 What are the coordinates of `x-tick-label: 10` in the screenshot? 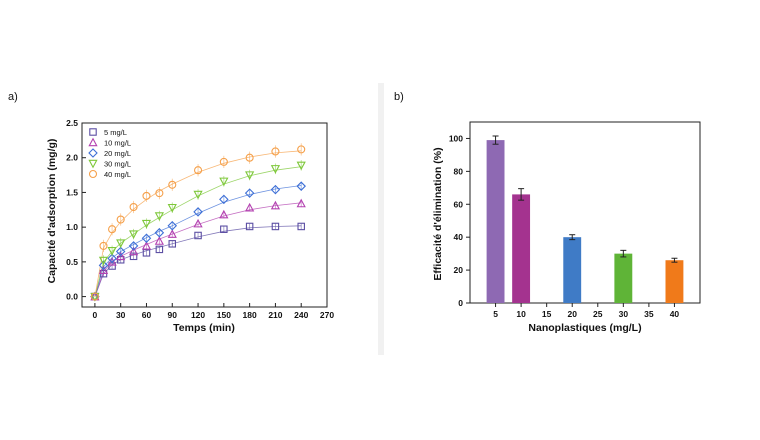 It's located at (521, 314).